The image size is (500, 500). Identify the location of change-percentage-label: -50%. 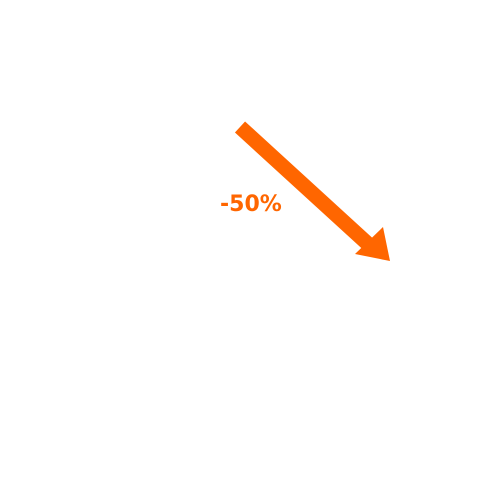
(251, 204).